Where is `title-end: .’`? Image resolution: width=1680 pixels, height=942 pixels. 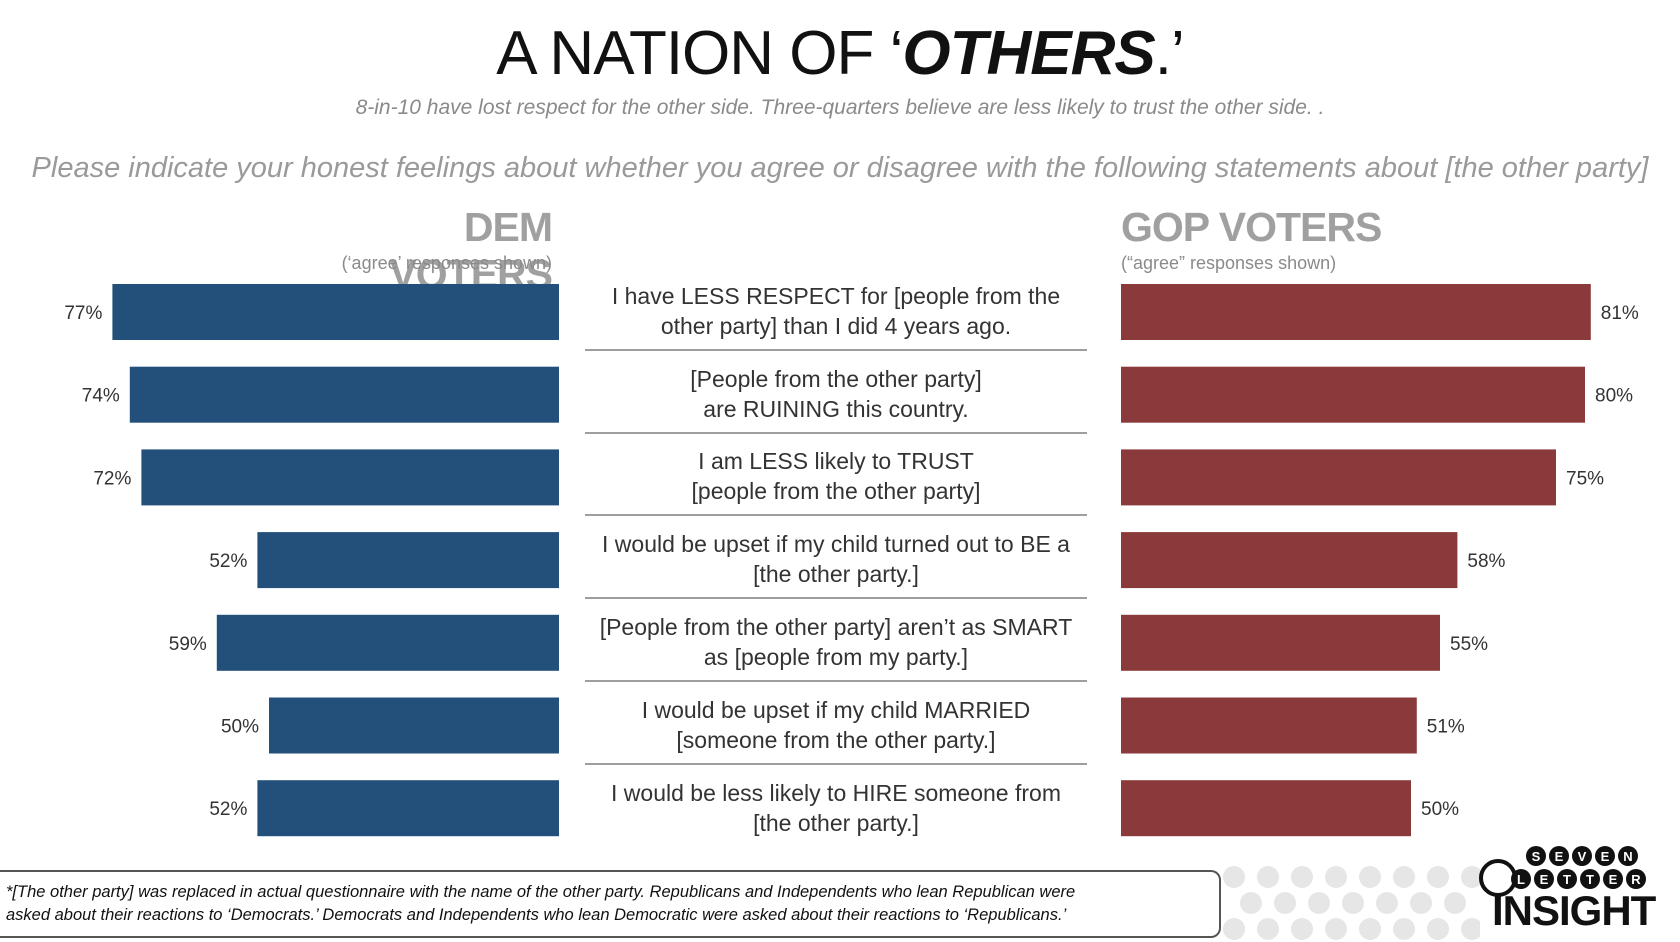 title-end: .’ is located at coordinates (1169, 53).